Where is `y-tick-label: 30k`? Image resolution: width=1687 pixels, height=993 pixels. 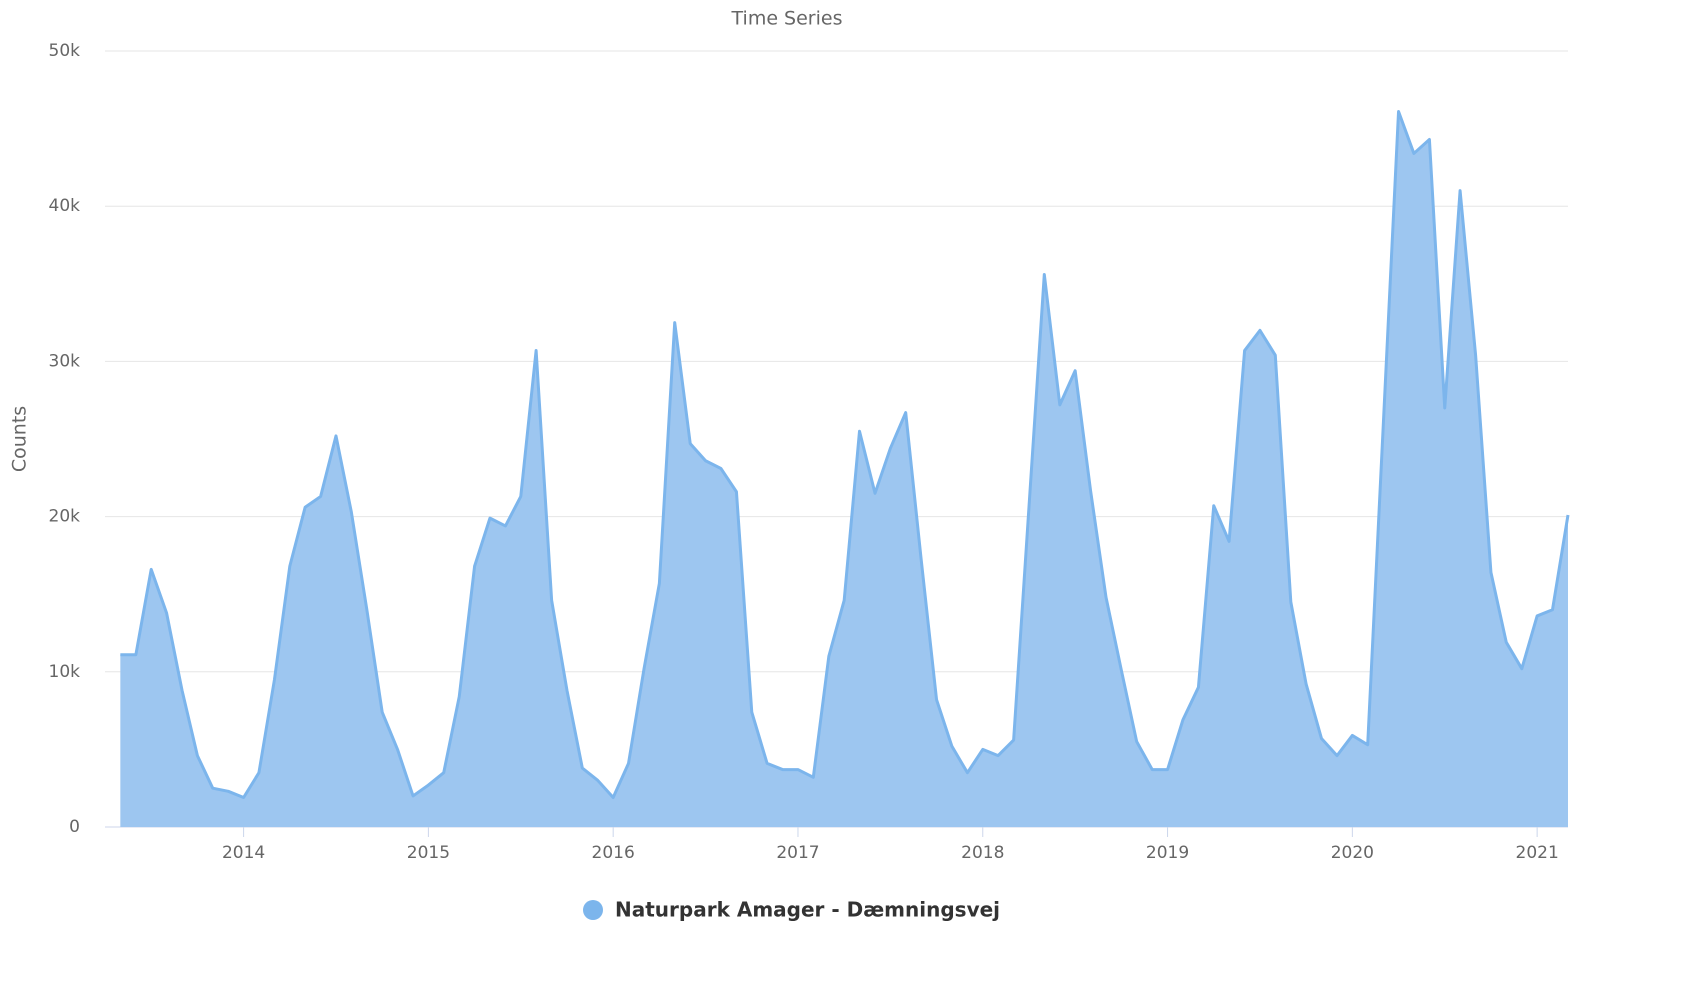
y-tick-label: 30k is located at coordinates (65, 361).